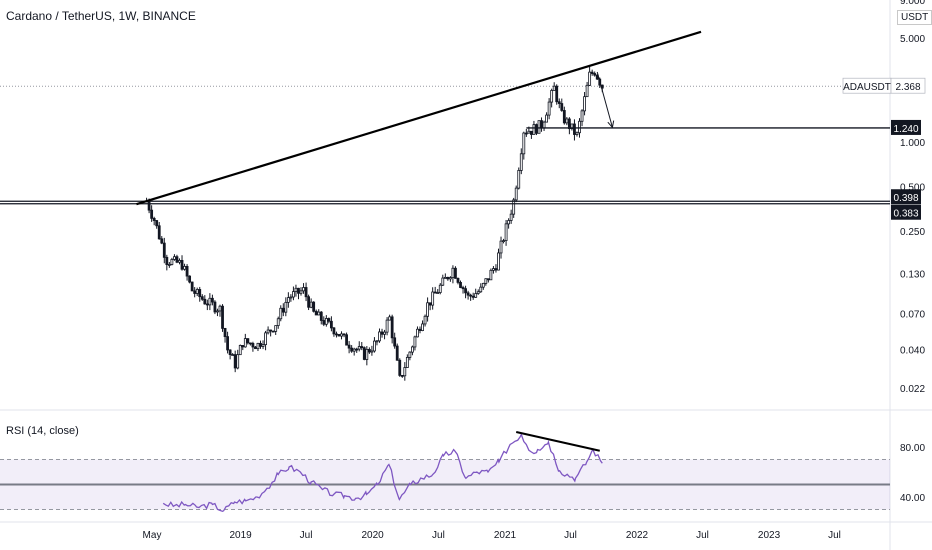 The height and width of the screenshot is (550, 932). I want to click on price-tick-label: 0.022, so click(912, 389).